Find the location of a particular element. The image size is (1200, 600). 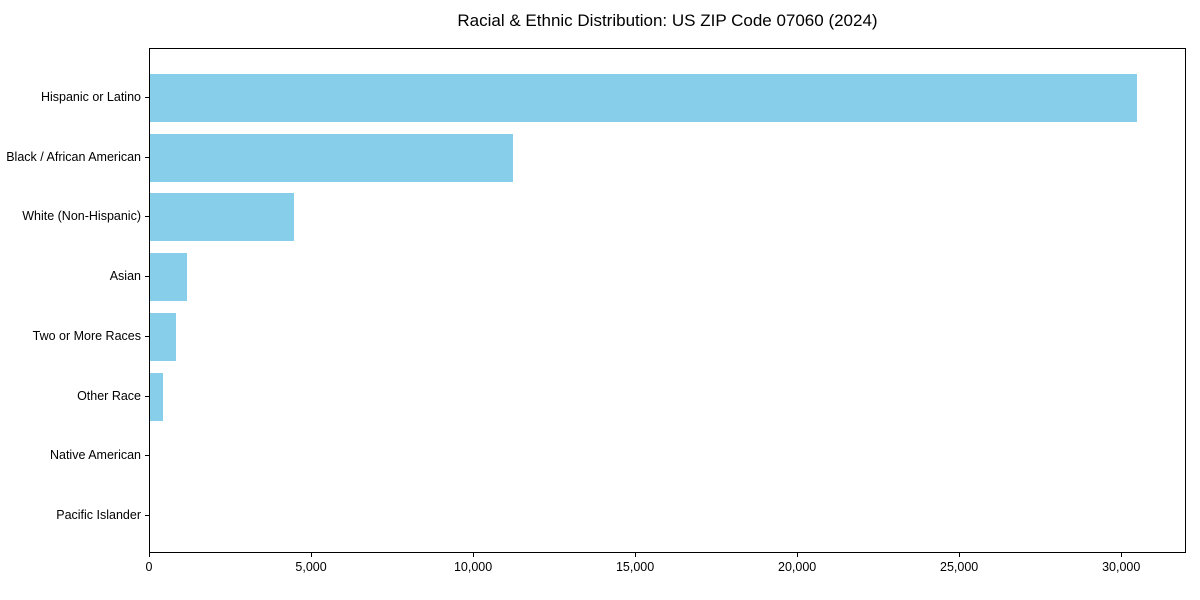

x-axis-tick-label: 20,000 is located at coordinates (797, 567).